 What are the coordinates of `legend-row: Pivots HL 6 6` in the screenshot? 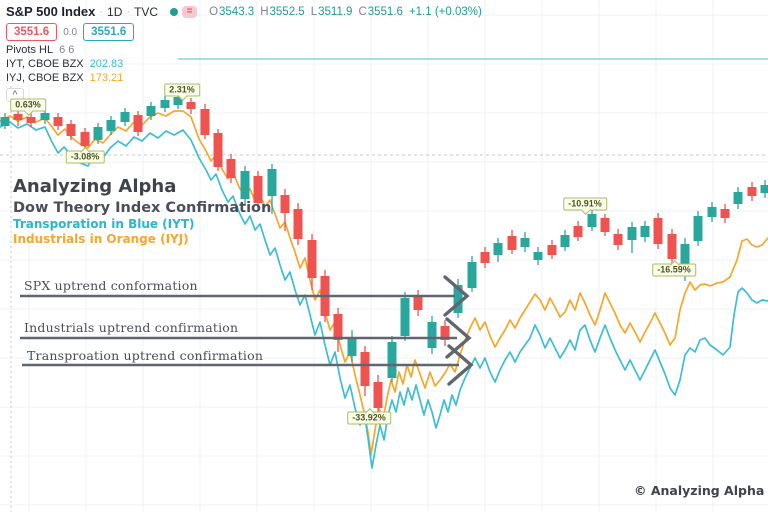 It's located at (244, 49).